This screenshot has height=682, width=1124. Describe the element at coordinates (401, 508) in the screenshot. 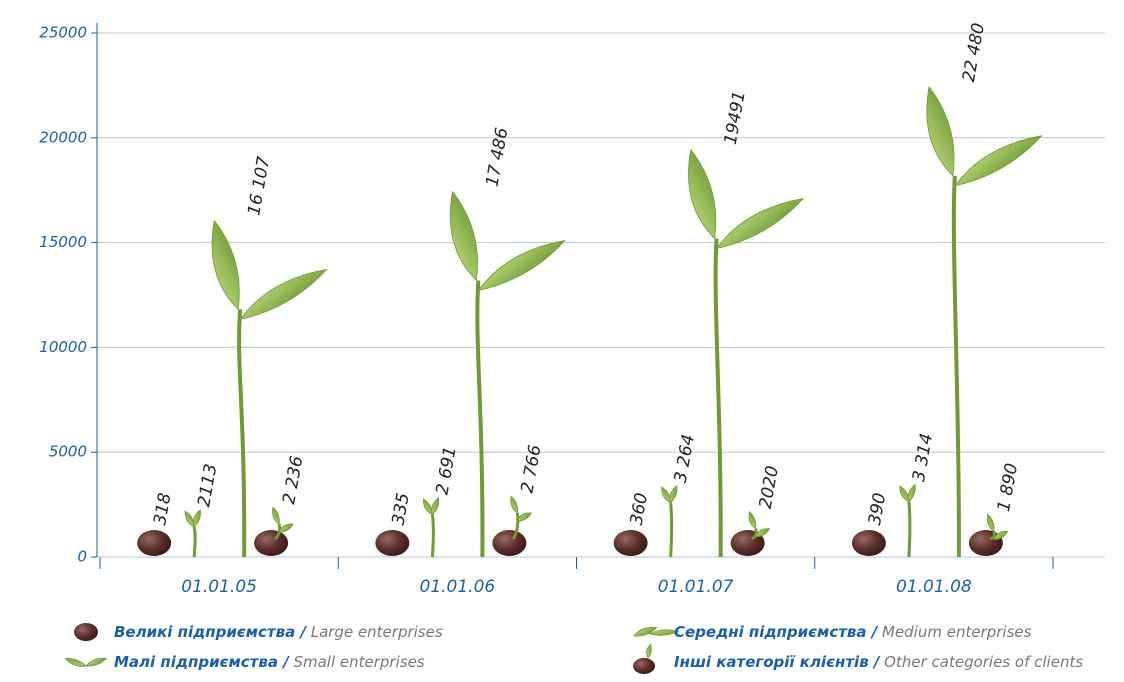

I see `value-label: 335` at that location.